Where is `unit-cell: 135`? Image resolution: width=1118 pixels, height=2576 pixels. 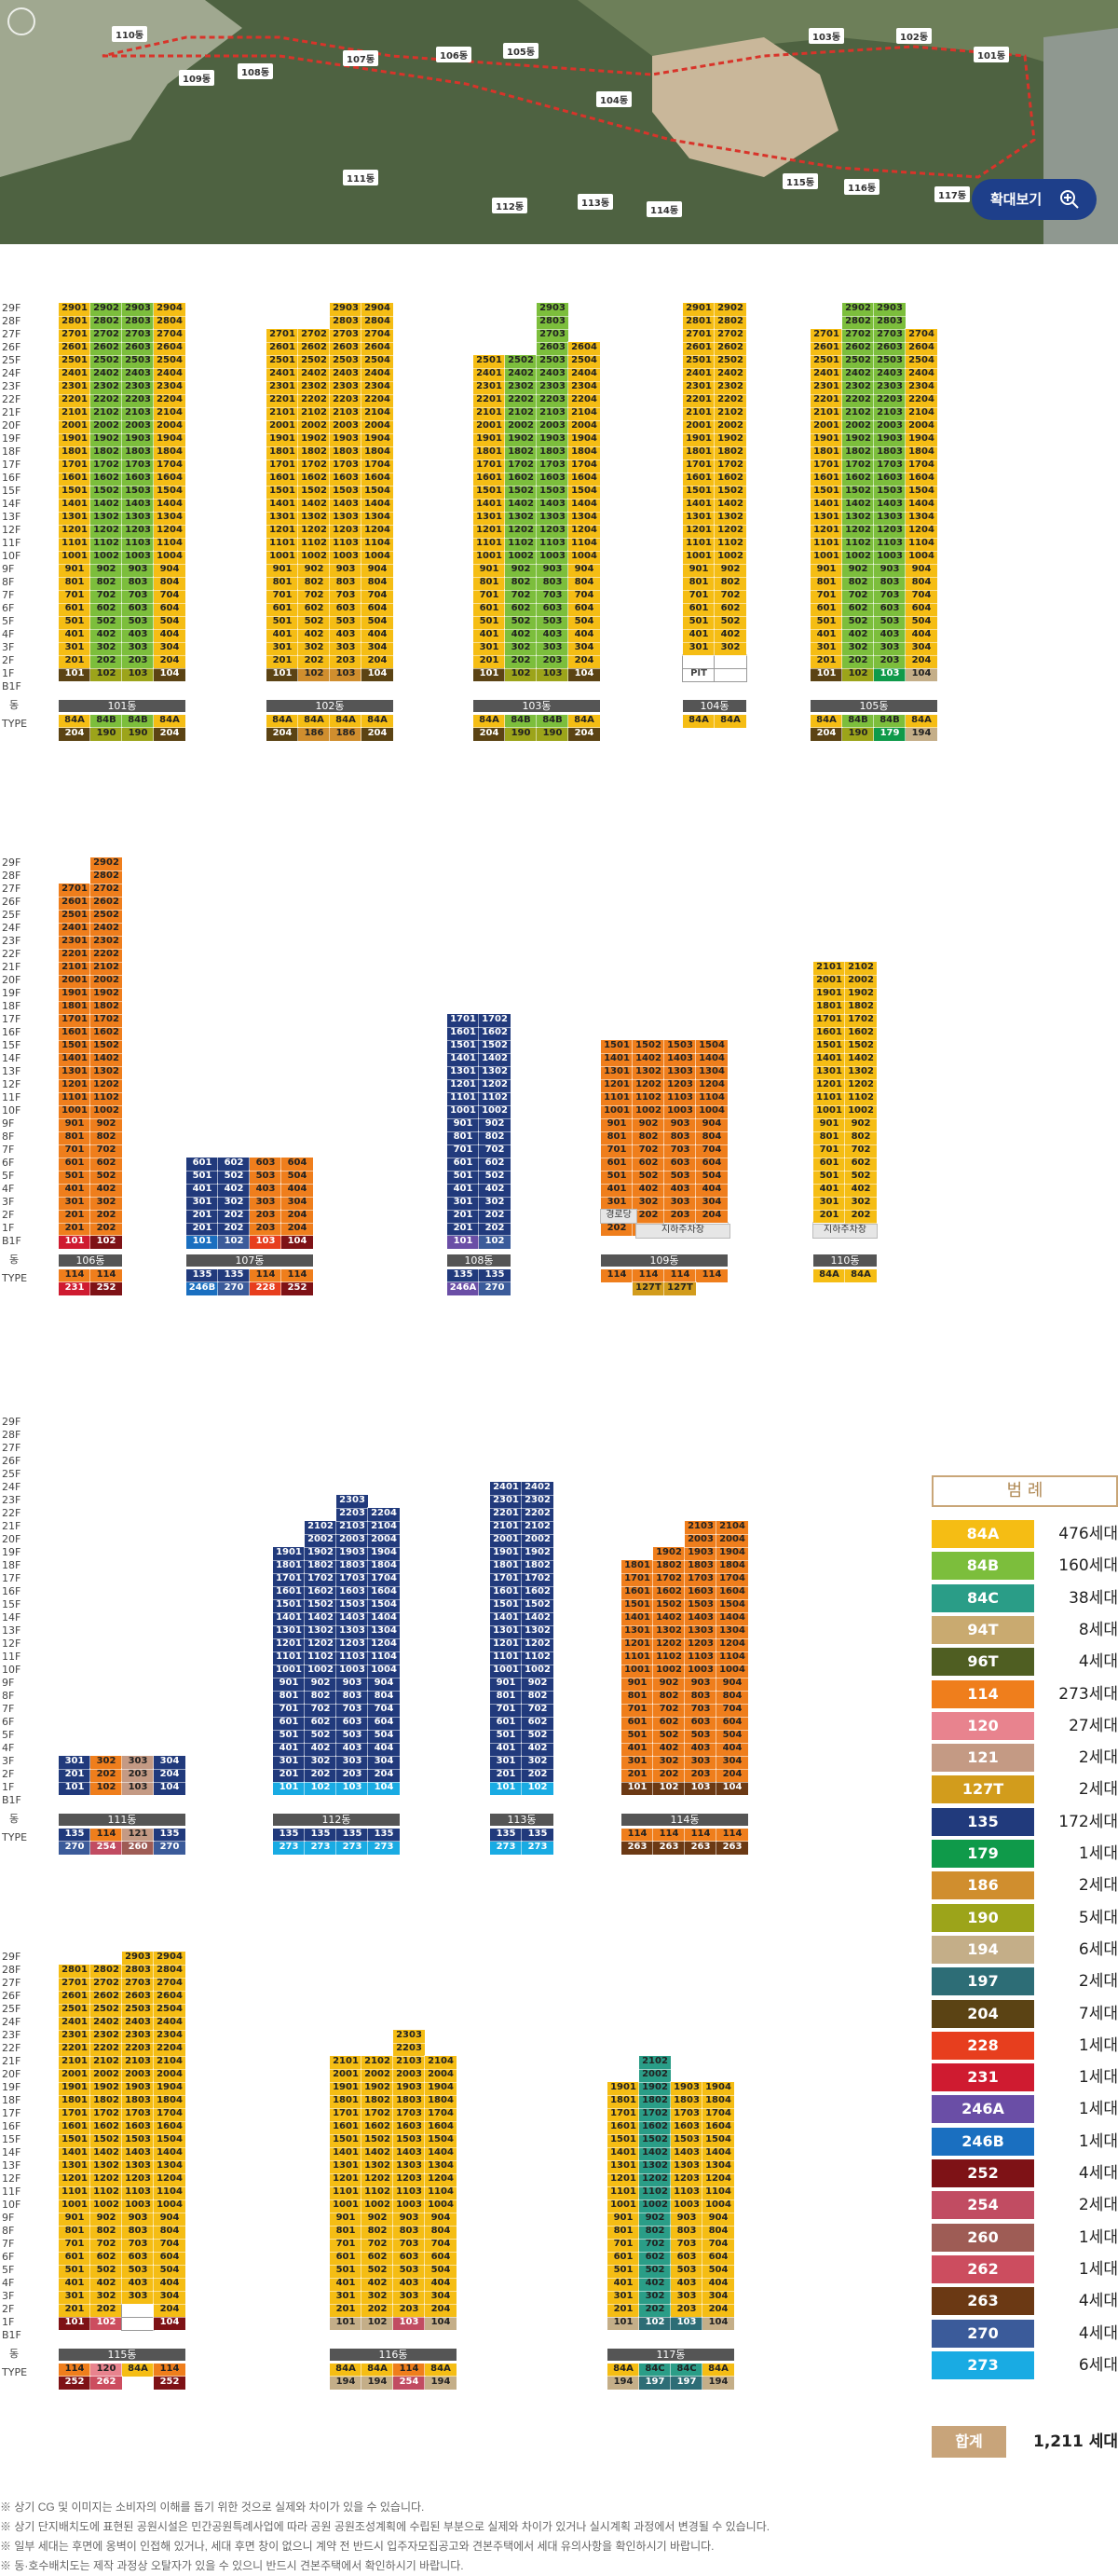 unit-cell: 135 is located at coordinates (463, 1275).